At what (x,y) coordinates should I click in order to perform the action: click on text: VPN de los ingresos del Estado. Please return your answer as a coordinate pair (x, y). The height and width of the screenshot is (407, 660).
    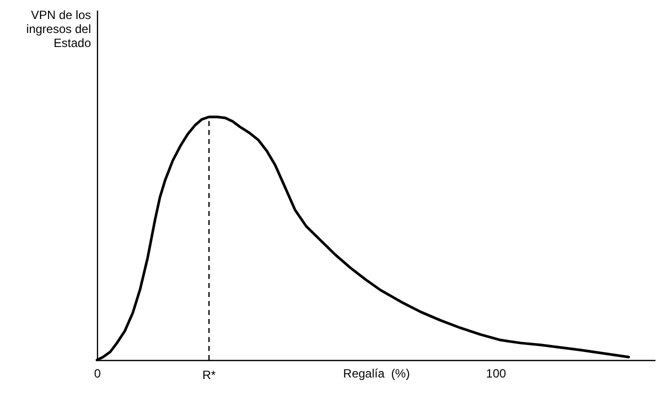
    Looking at the image, I should click on (59, 29).